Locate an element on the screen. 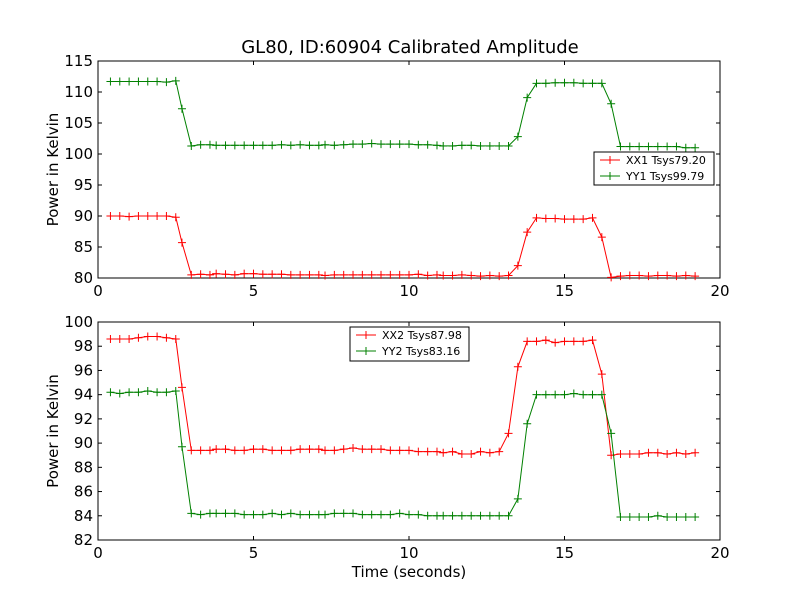 Image resolution: width=800 pixels, height=600 pixels. legend-entry: XX1 Tsys79.20 is located at coordinates (666, 160).